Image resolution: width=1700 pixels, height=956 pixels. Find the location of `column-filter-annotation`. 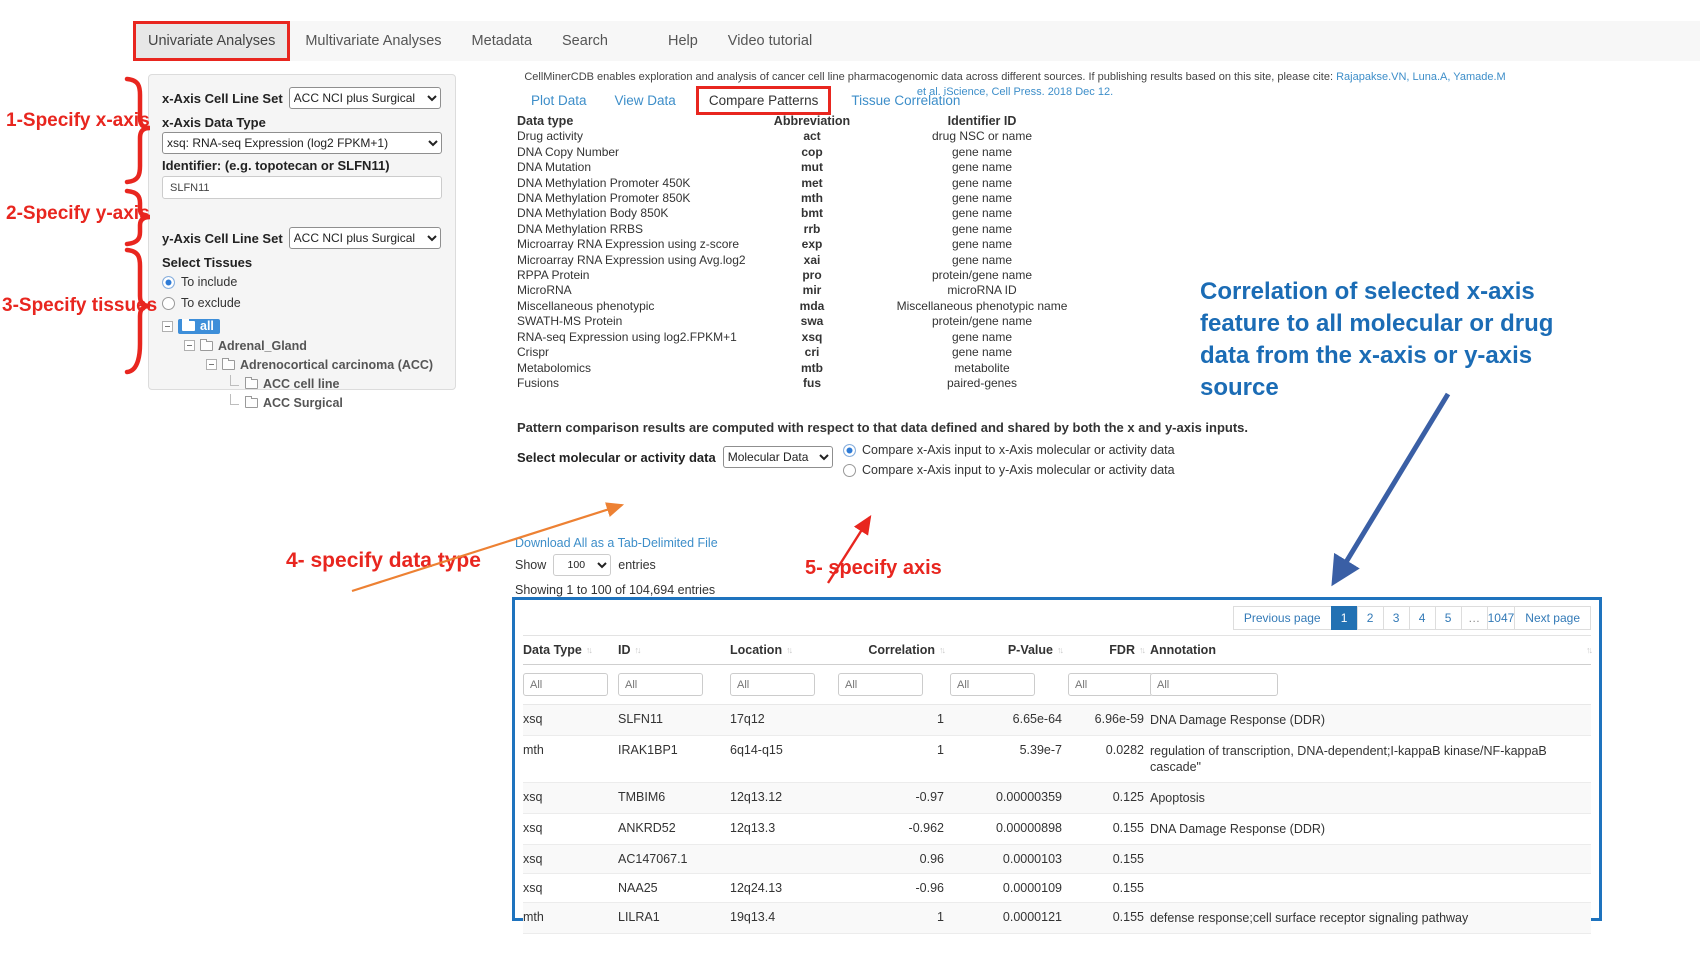

column-filter-annotation is located at coordinates (1214, 684).